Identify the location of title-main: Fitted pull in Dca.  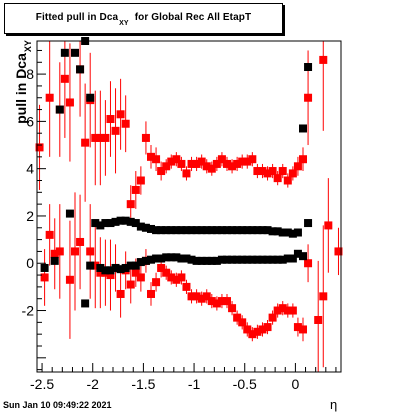
(77, 17).